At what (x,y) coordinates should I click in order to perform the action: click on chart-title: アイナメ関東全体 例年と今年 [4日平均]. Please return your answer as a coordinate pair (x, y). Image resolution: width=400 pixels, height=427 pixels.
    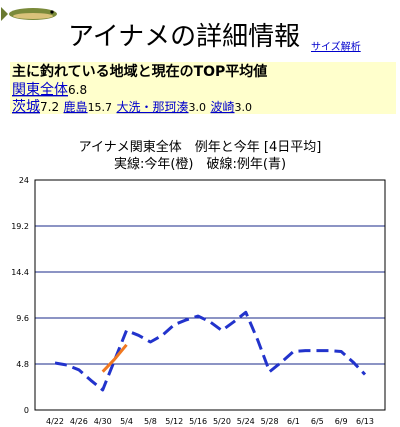
    Looking at the image, I should click on (200, 147).